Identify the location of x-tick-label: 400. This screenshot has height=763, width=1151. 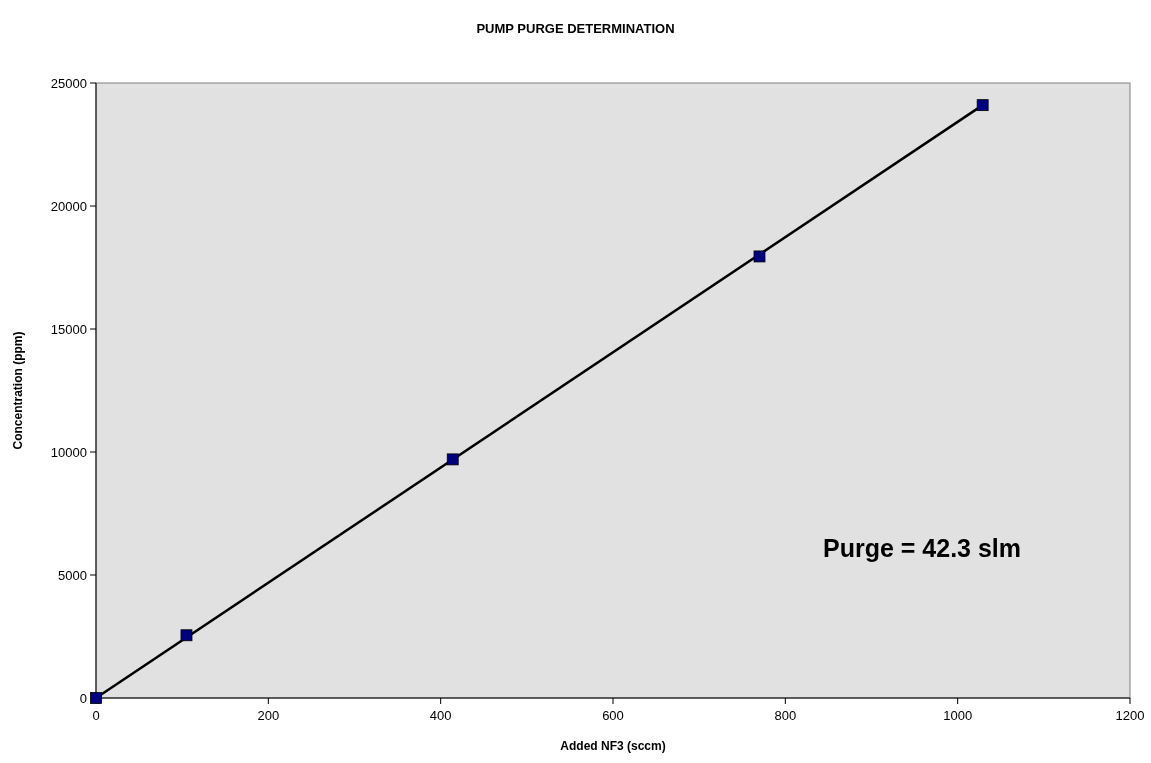
(440, 715).